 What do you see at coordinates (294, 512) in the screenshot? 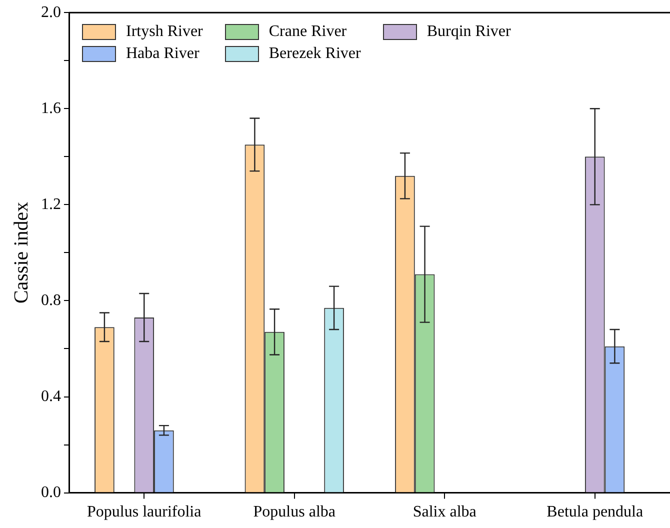
I see `x-tick-label: Populus alba` at bounding box center [294, 512].